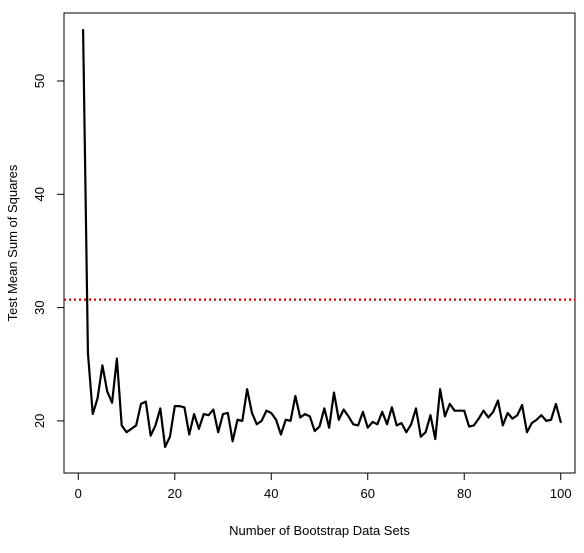 The width and height of the screenshot is (584, 553). I want to click on x-tick-label: 100, so click(561, 493).